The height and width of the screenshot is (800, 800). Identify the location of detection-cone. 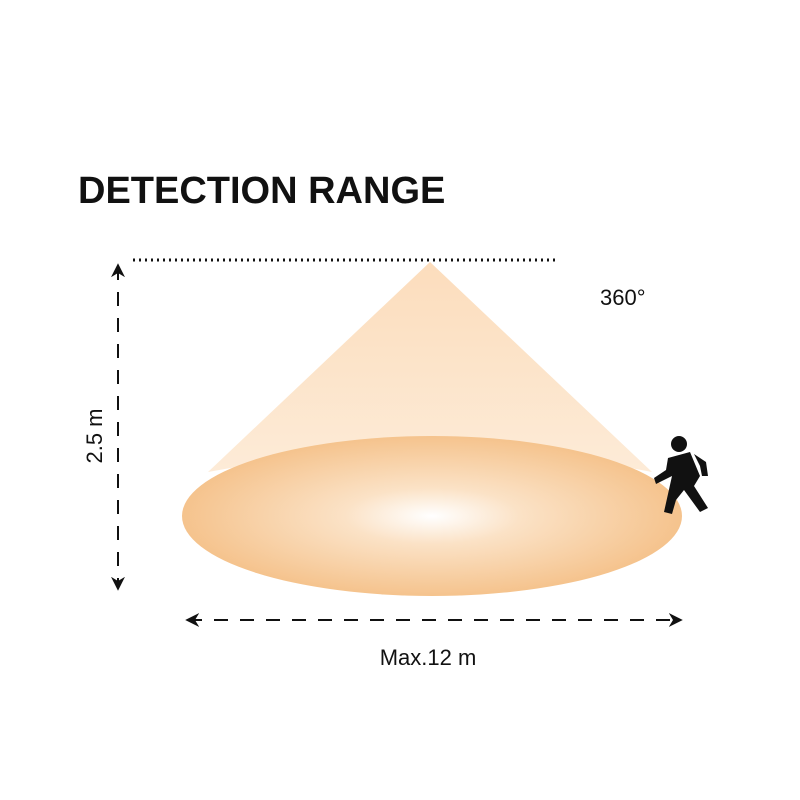
(430, 367).